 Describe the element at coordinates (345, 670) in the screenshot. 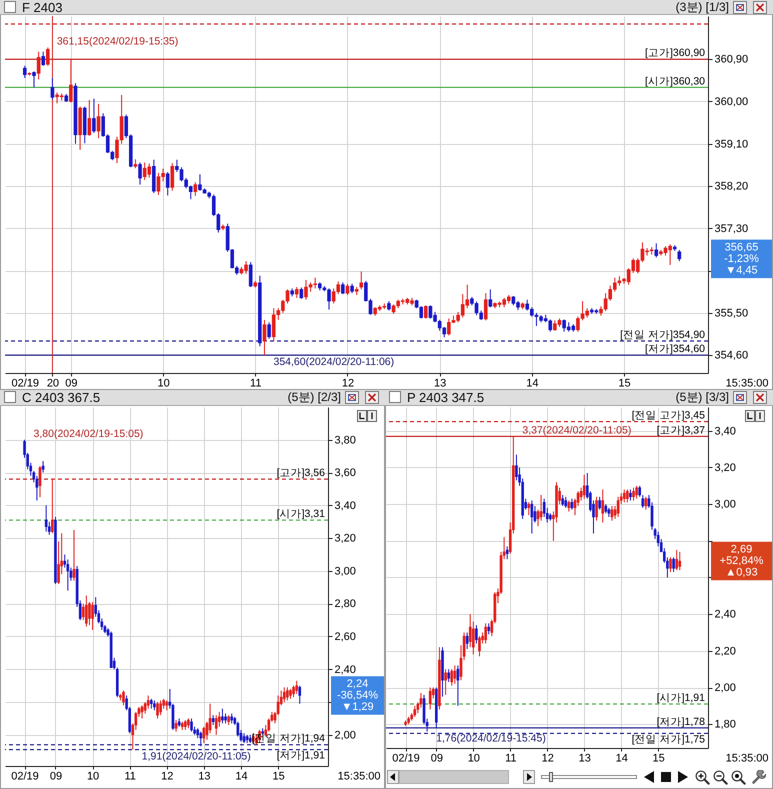

I see `y-tick-label: 2,40` at that location.